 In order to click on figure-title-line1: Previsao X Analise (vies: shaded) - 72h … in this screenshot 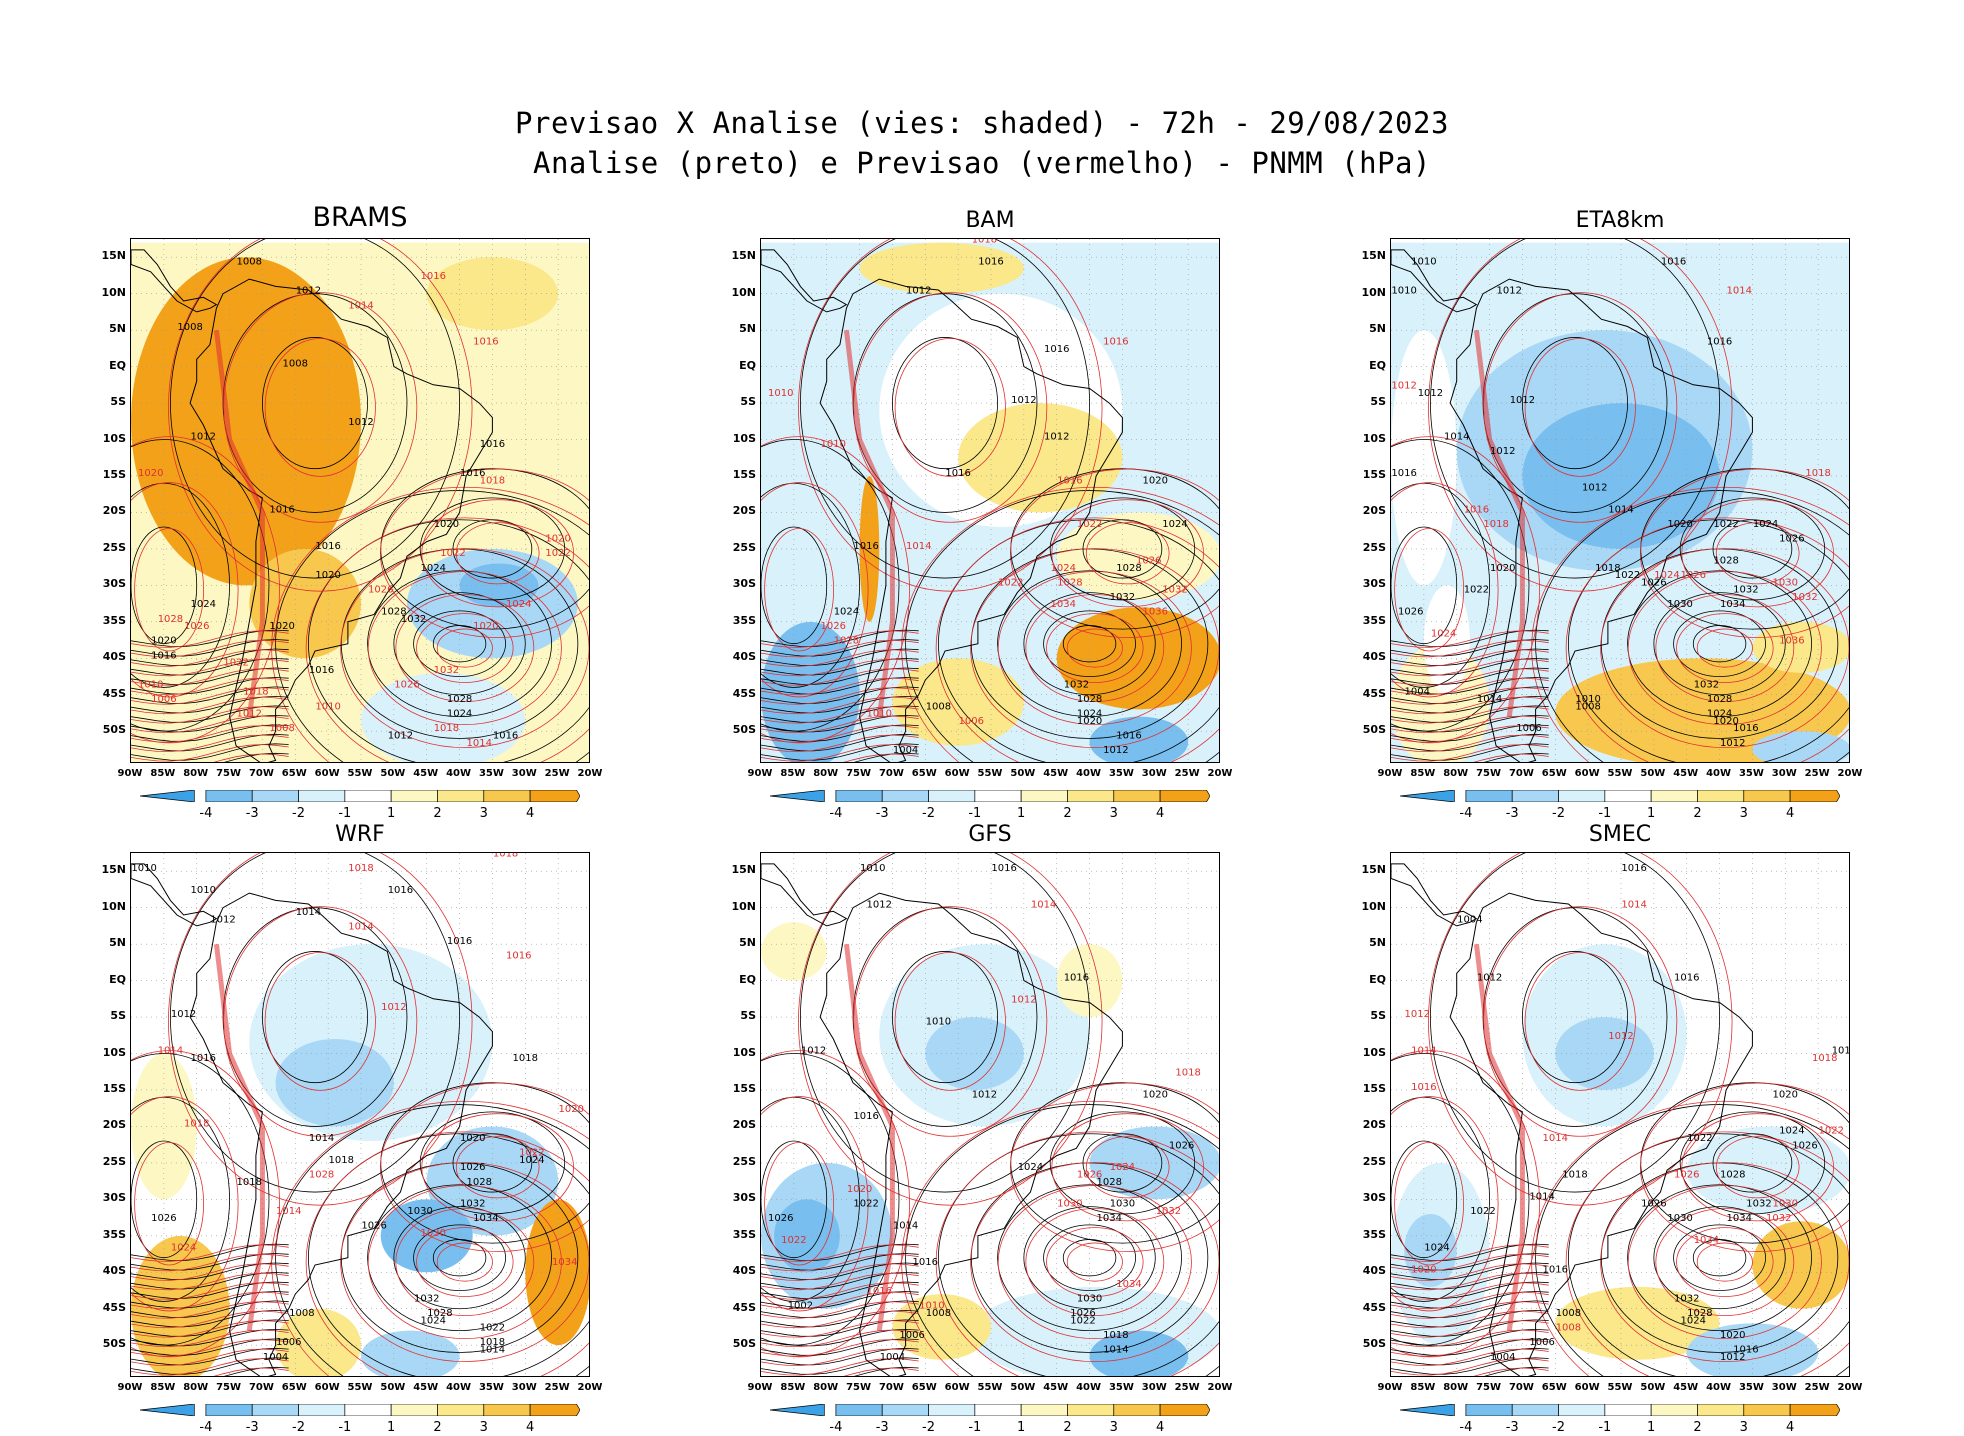, I will do `click(982, 123)`.